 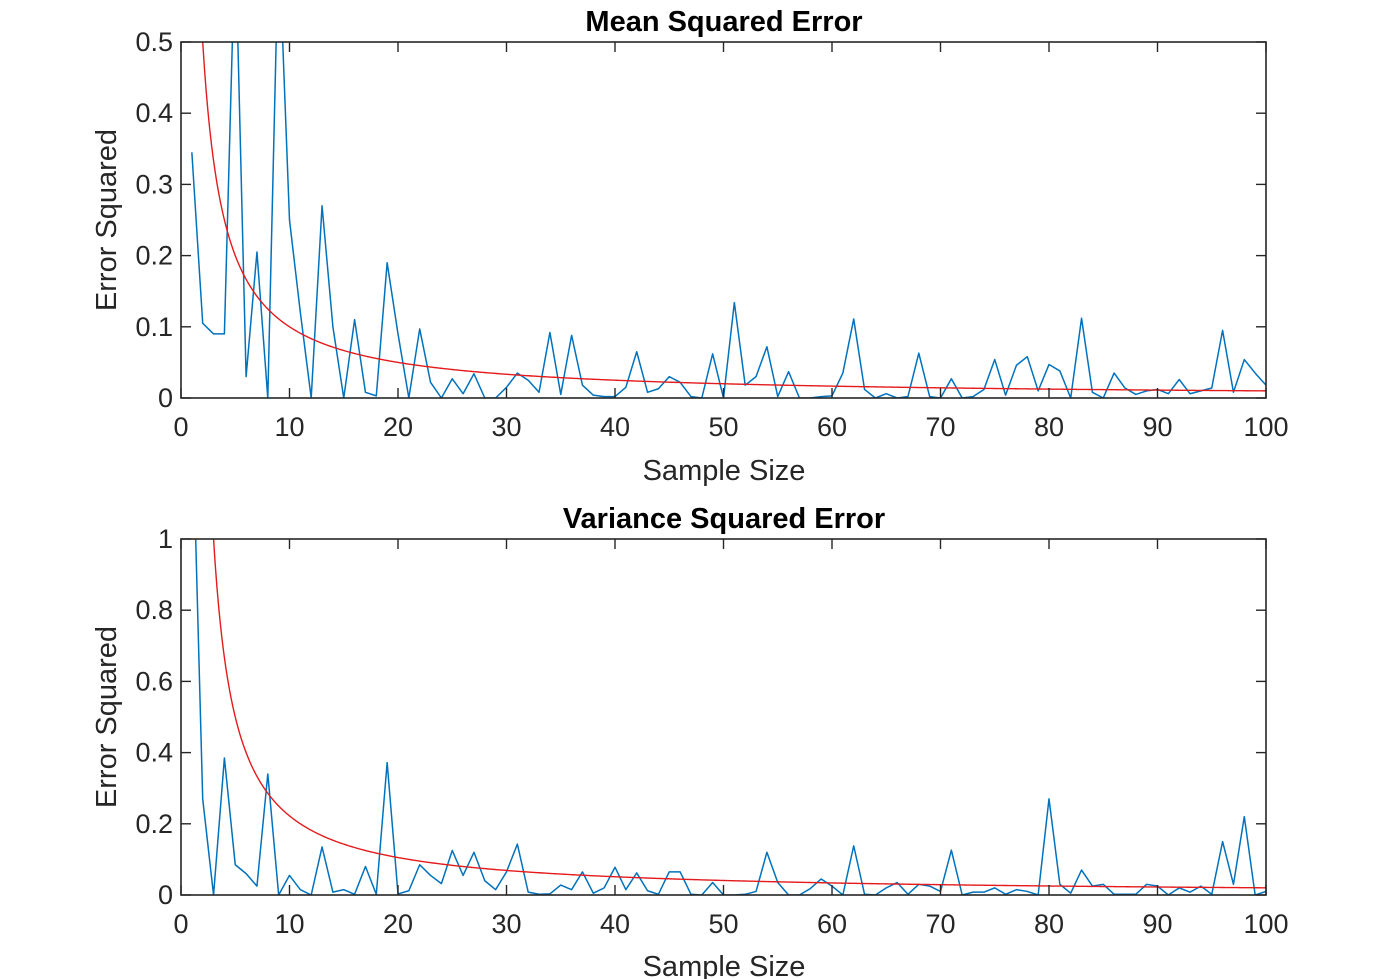 What do you see at coordinates (154, 610) in the screenshot?
I see `y-tick-label: 0.8` at bounding box center [154, 610].